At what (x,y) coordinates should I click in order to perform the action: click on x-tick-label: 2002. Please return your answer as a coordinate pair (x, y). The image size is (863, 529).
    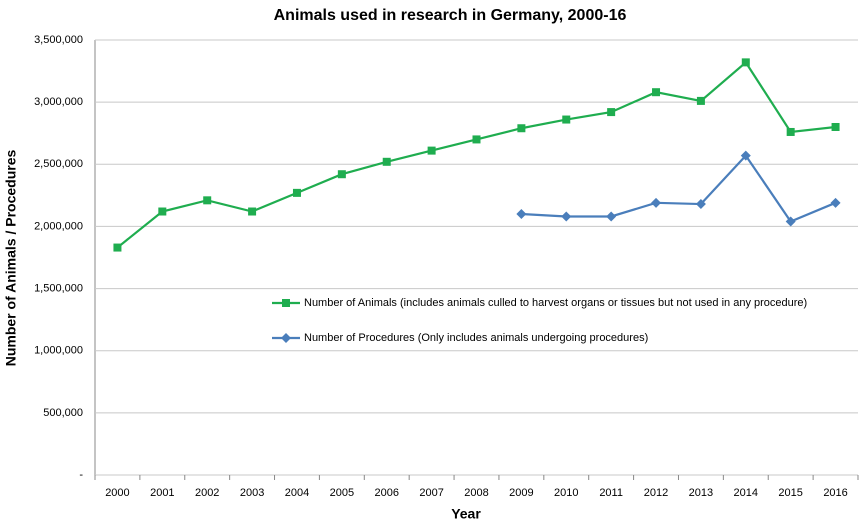
    Looking at the image, I should click on (207, 493).